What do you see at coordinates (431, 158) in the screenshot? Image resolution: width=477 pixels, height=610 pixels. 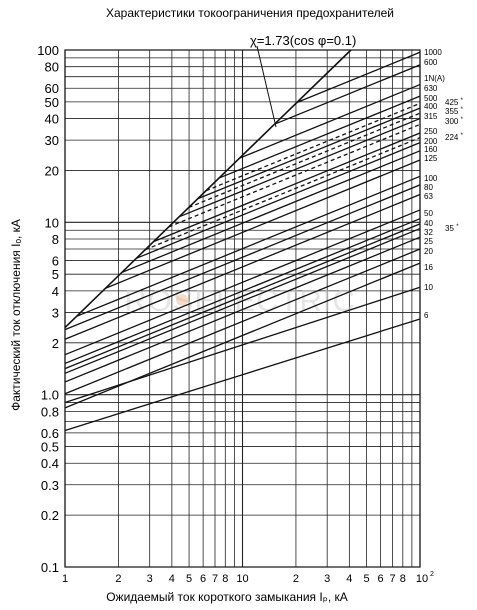 I see `series-label: 125` at bounding box center [431, 158].